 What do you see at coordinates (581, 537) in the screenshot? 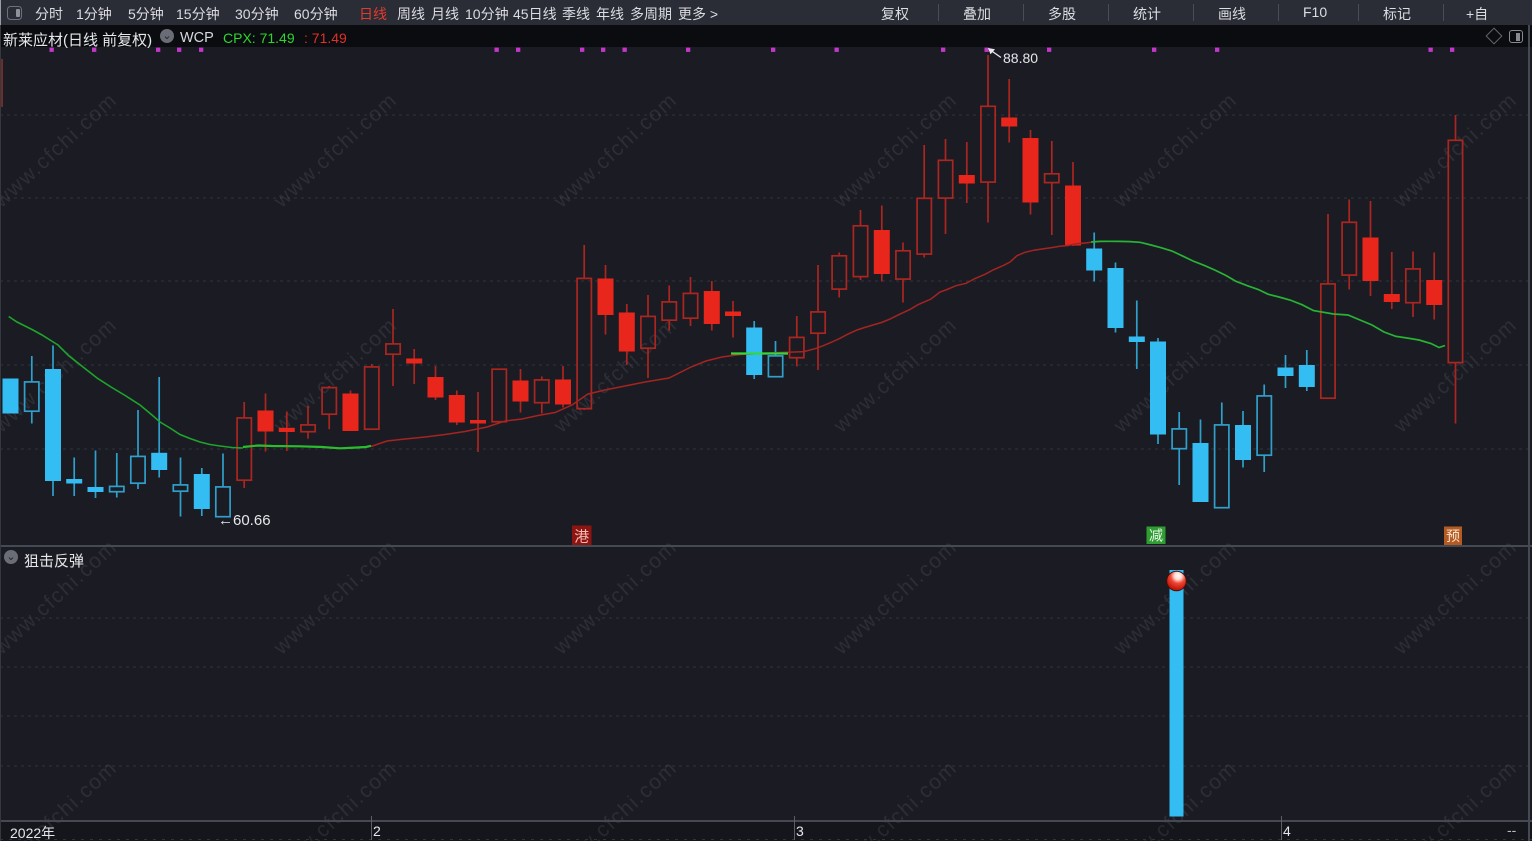
I see `svg-text: 港` at bounding box center [581, 537].